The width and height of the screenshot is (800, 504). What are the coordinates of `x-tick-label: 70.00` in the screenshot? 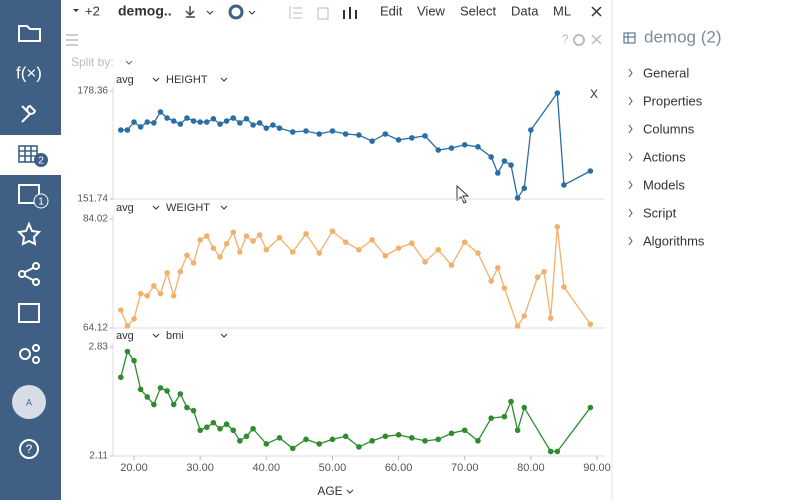 It's located at (465, 468).